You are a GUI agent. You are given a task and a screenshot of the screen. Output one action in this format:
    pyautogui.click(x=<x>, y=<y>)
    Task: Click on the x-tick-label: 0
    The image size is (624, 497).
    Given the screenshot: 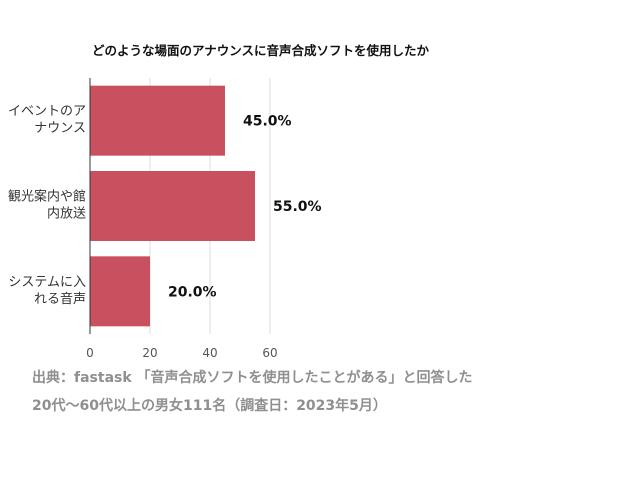 What is the action you would take?
    pyautogui.click(x=90, y=353)
    